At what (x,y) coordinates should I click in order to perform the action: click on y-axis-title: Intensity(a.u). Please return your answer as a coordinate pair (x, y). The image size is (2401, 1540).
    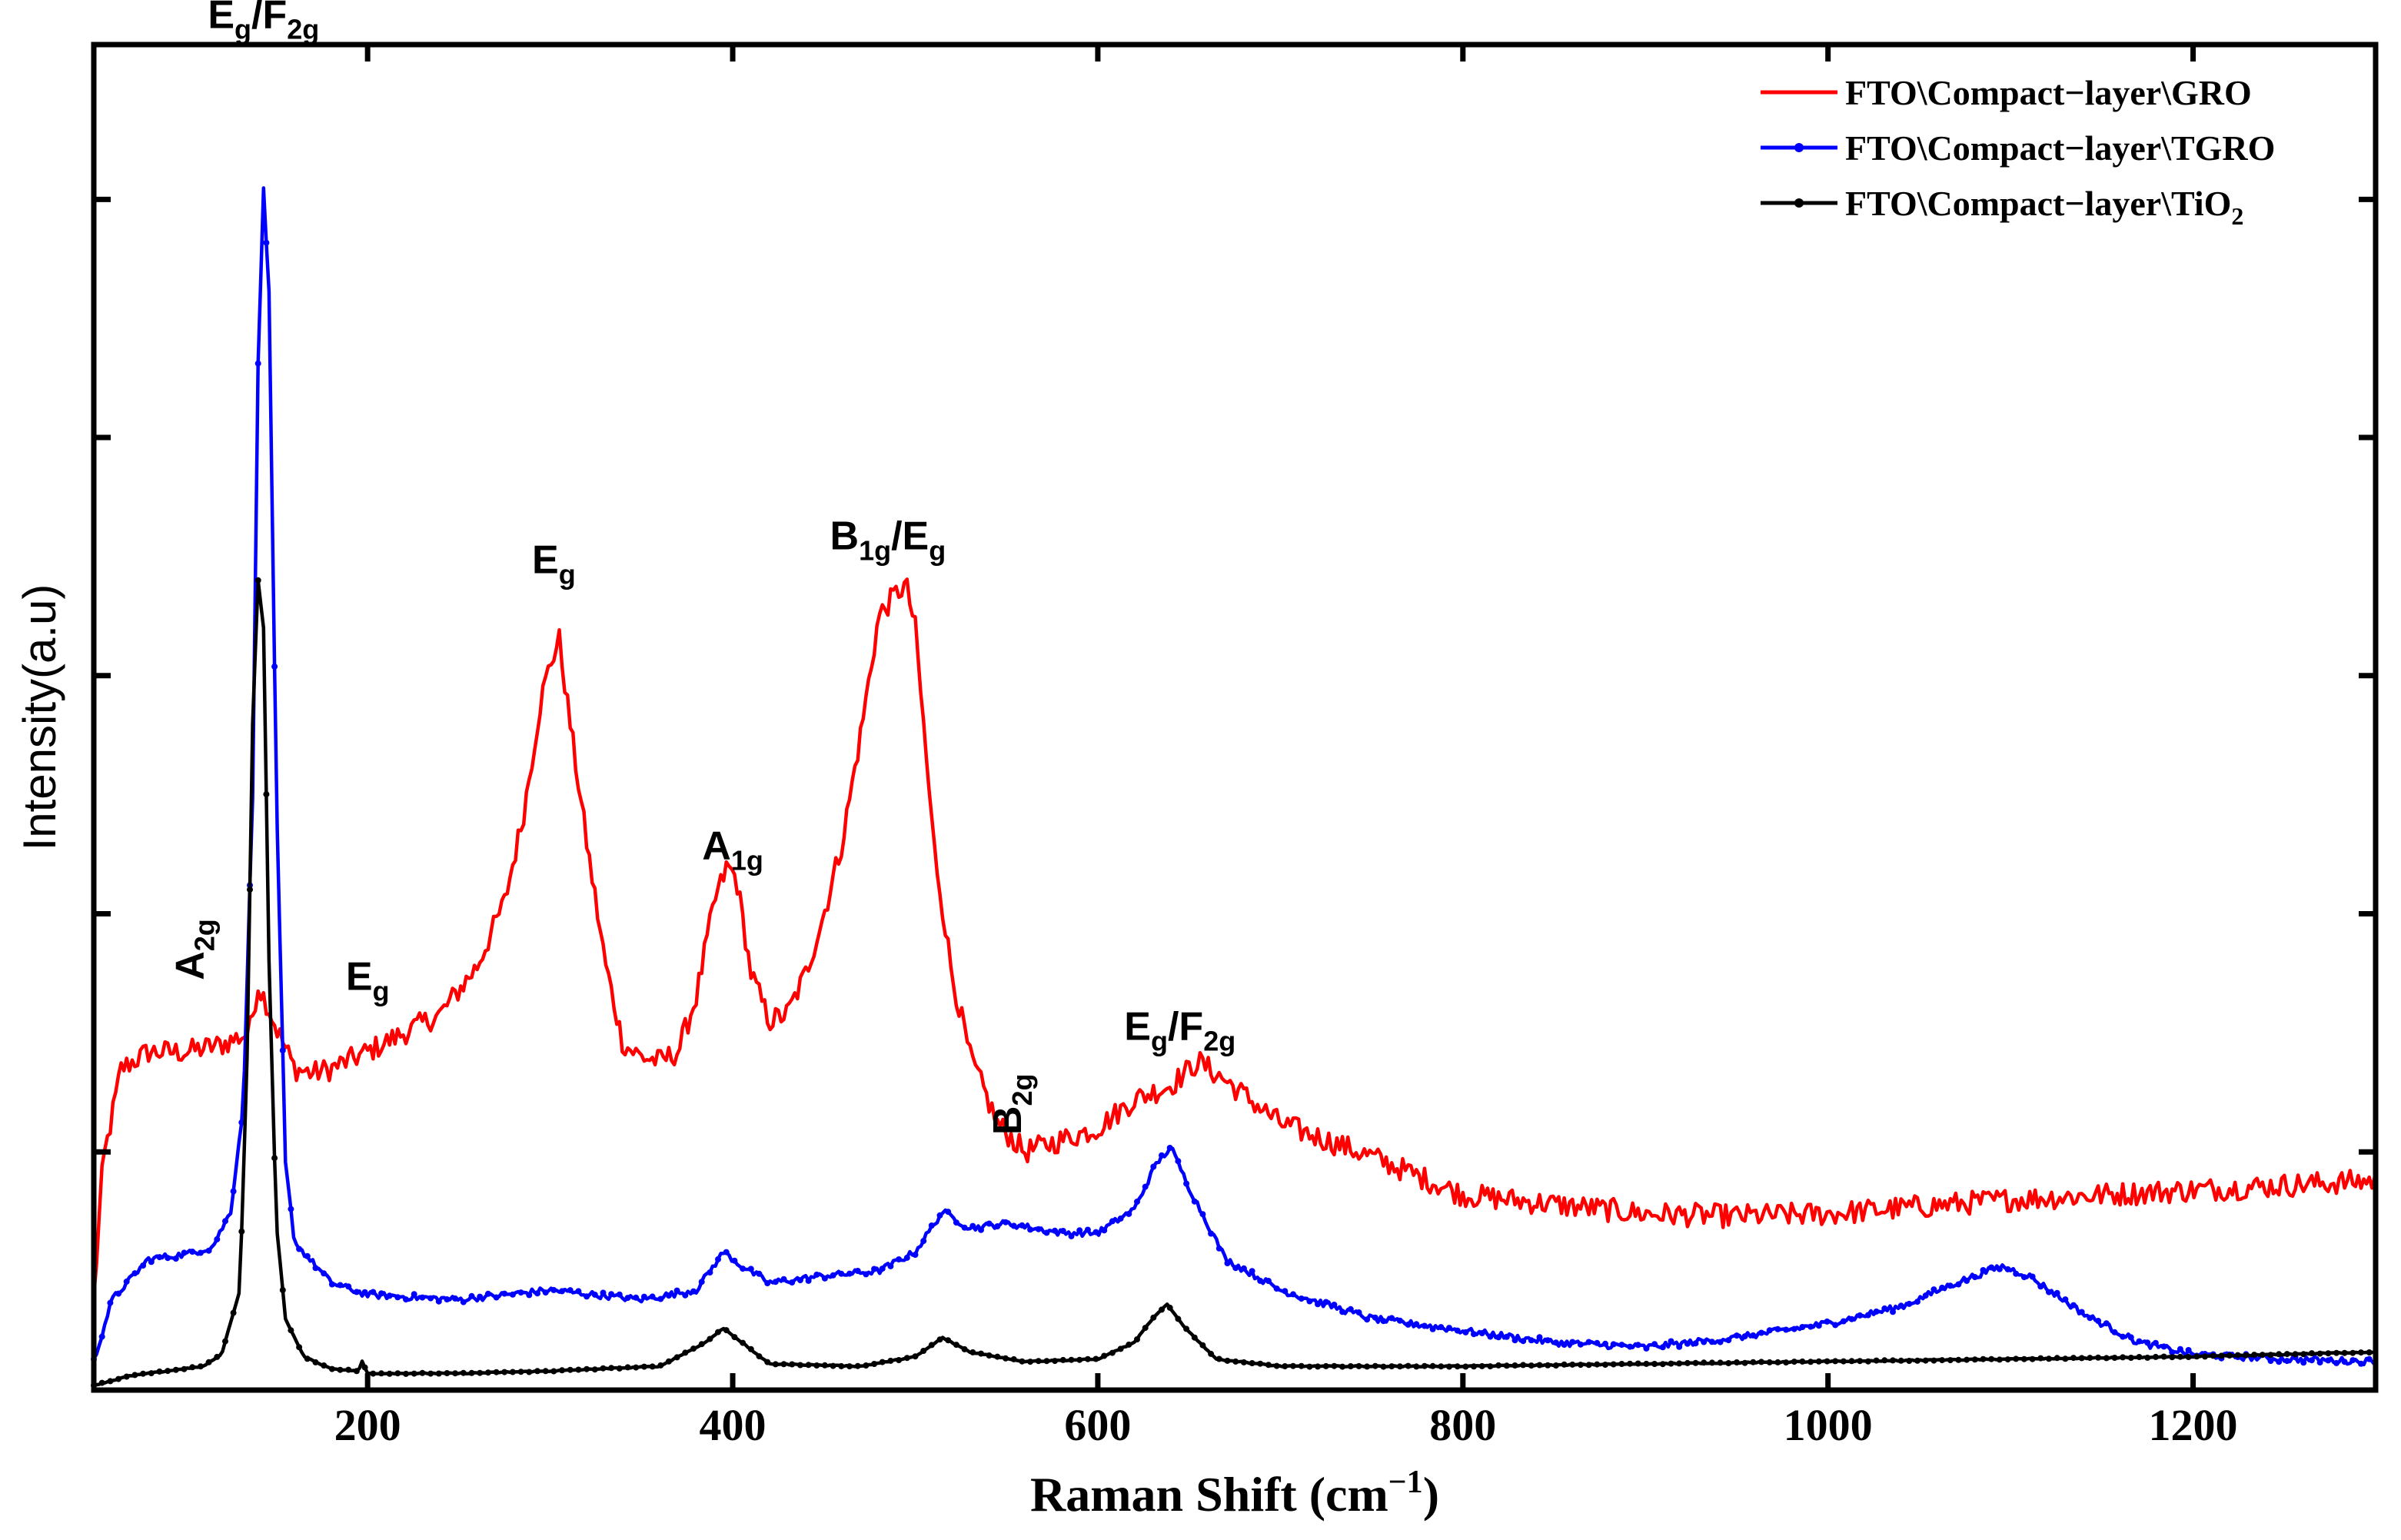
    Looking at the image, I should click on (39, 717).